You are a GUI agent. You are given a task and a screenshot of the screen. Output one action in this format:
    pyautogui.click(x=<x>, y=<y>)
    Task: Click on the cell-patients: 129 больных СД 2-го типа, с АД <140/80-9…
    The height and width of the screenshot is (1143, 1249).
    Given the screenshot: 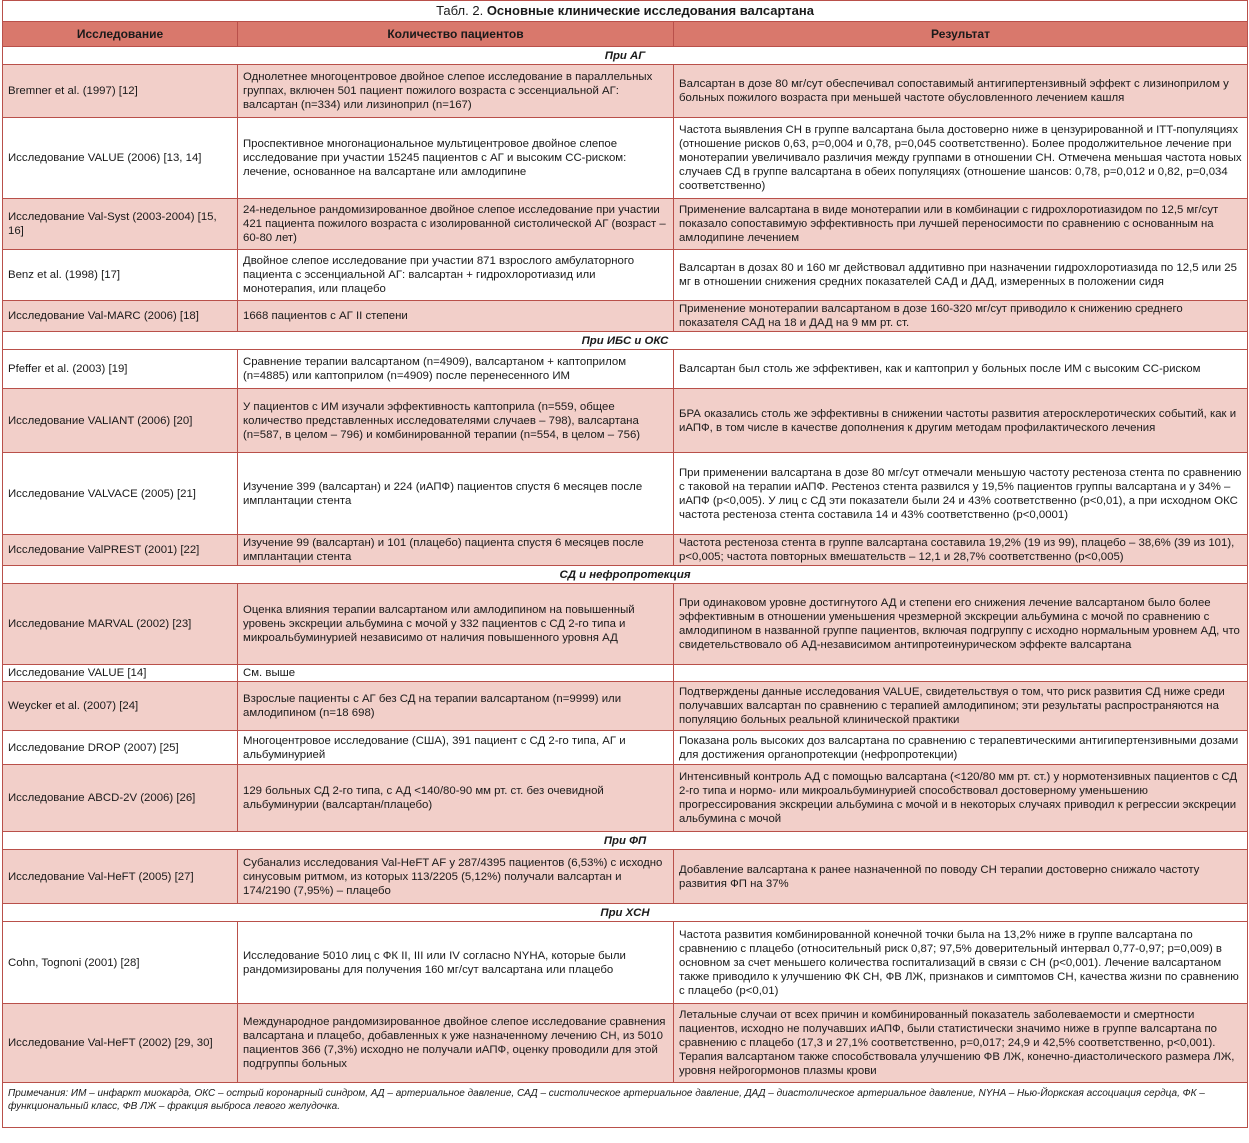 What is the action you would take?
    pyautogui.click(x=455, y=798)
    